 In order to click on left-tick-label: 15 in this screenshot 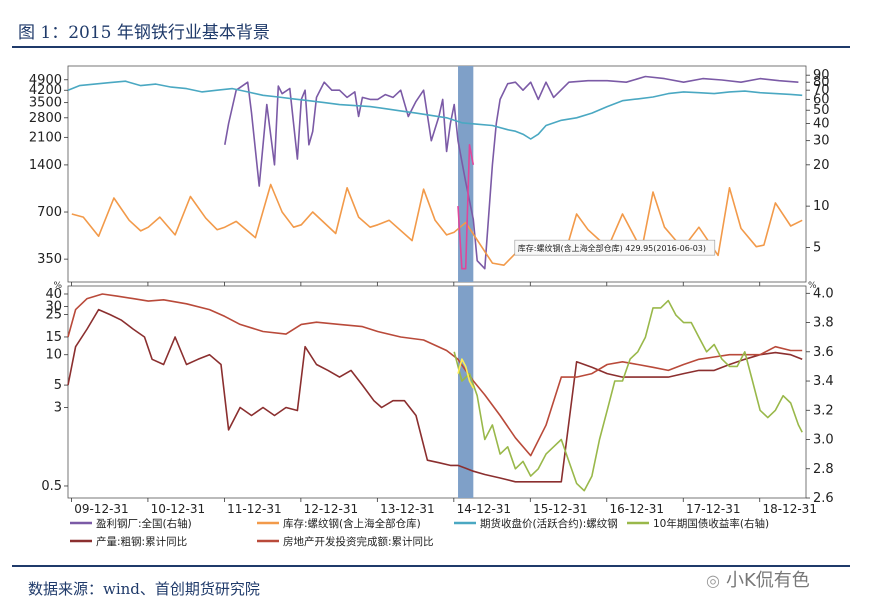, I will do `click(53, 337)`.